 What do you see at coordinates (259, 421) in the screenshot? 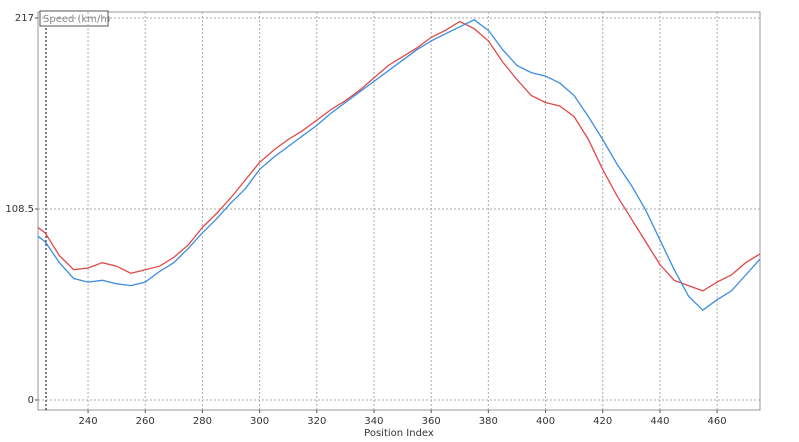
I see `x-tick-label: 300` at bounding box center [259, 421].